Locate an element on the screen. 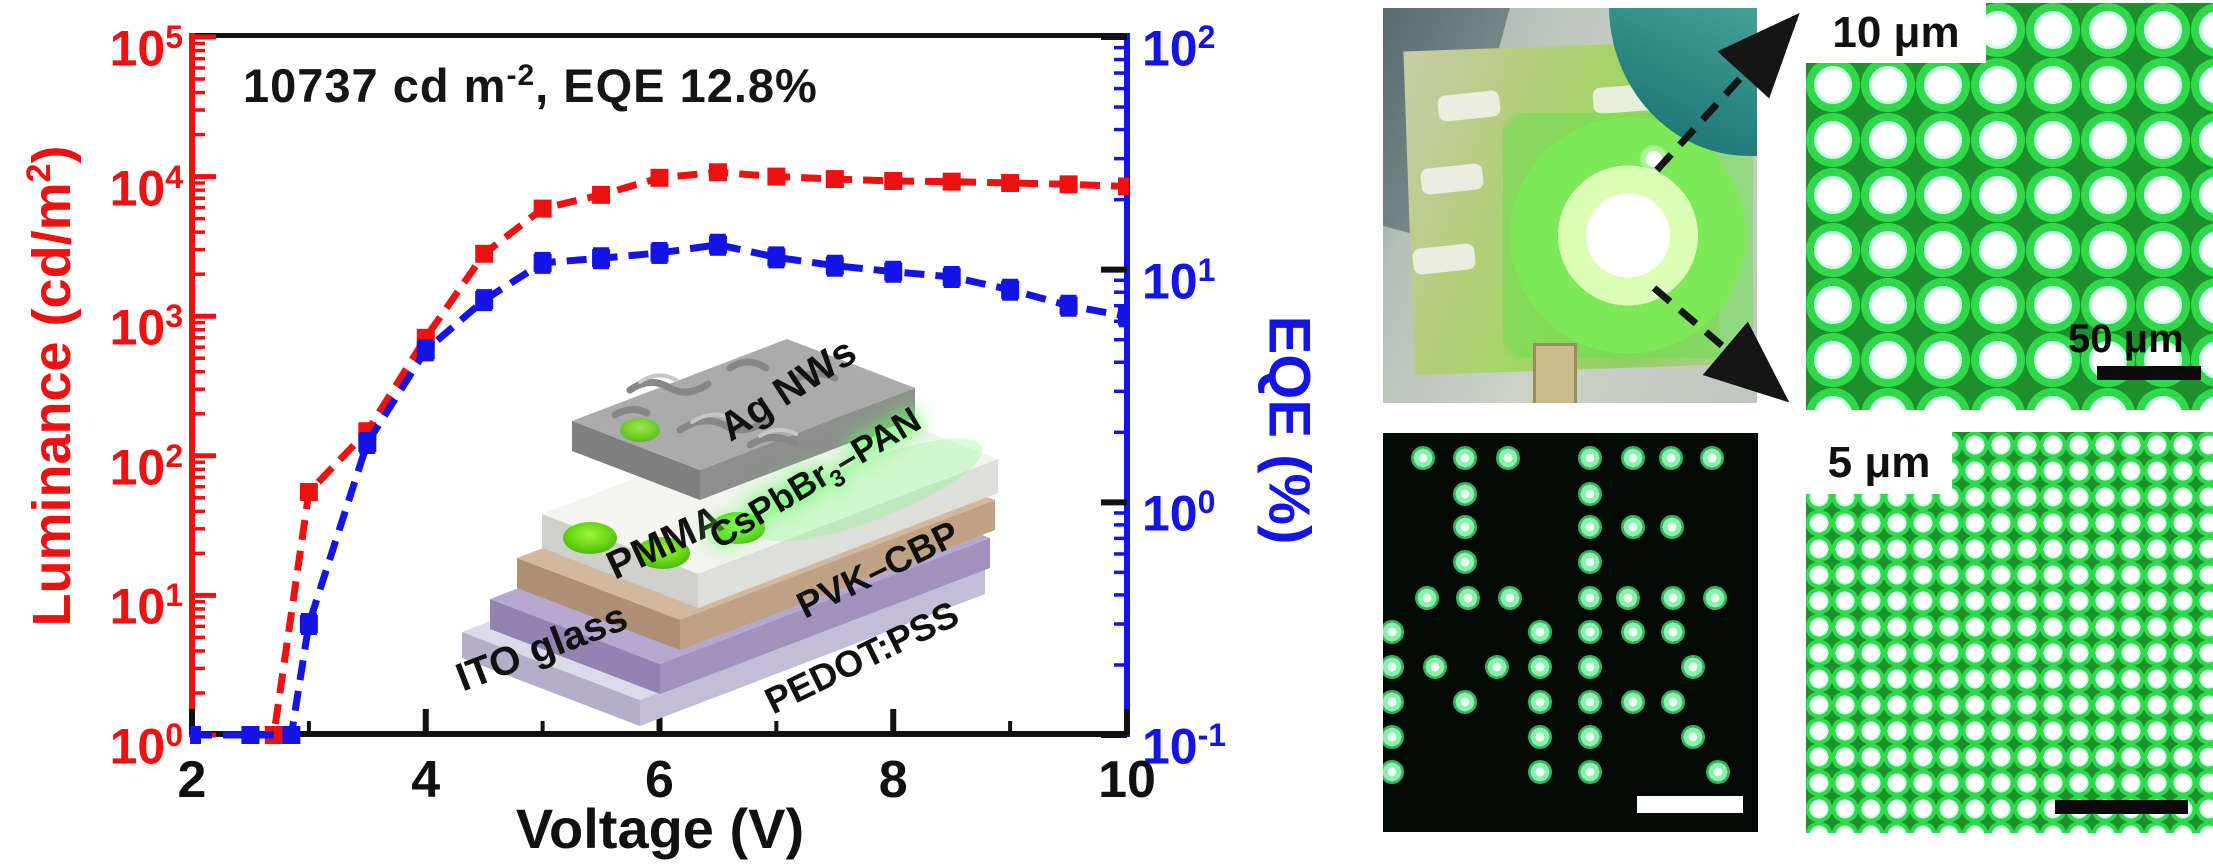 This screenshot has width=2213, height=865. x-tick-label: 6 is located at coordinates (659, 780).